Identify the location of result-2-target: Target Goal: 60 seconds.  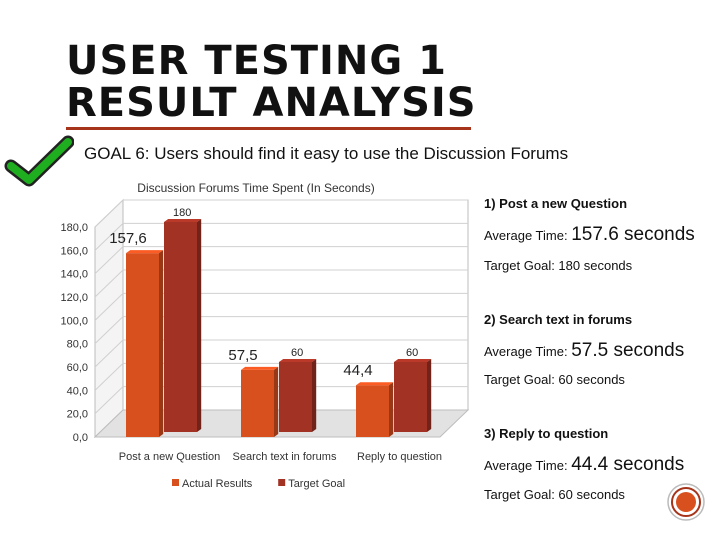
(554, 379).